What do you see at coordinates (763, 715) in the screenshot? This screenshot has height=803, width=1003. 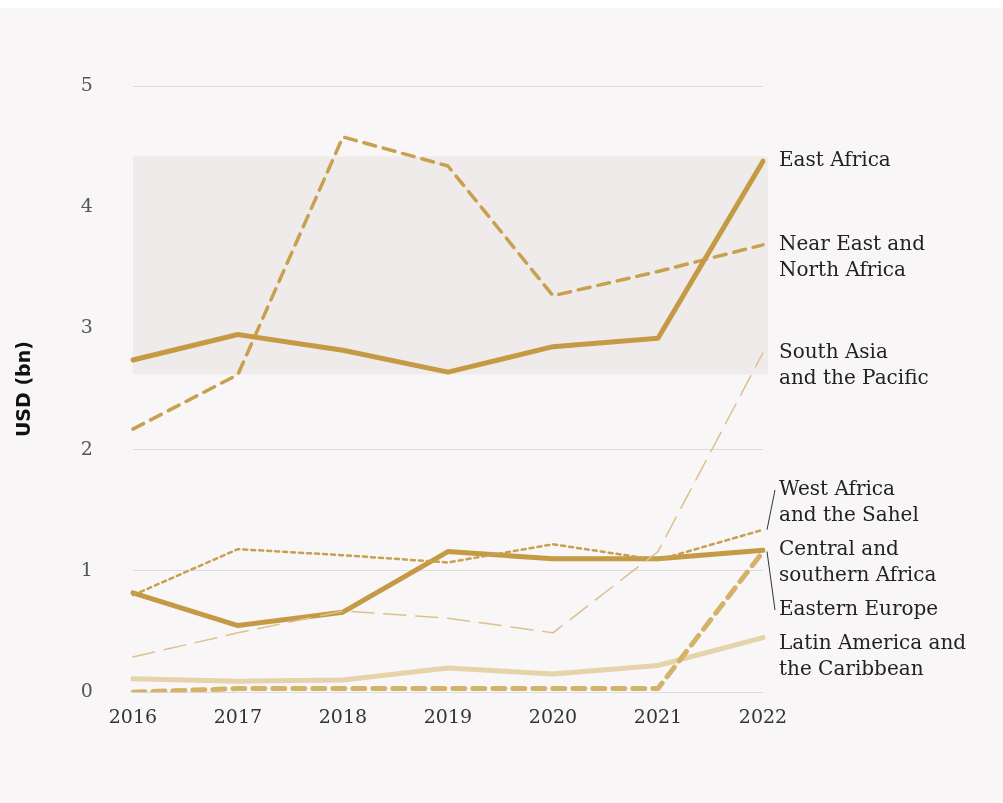 I see `x-tick-label: 2022` at bounding box center [763, 715].